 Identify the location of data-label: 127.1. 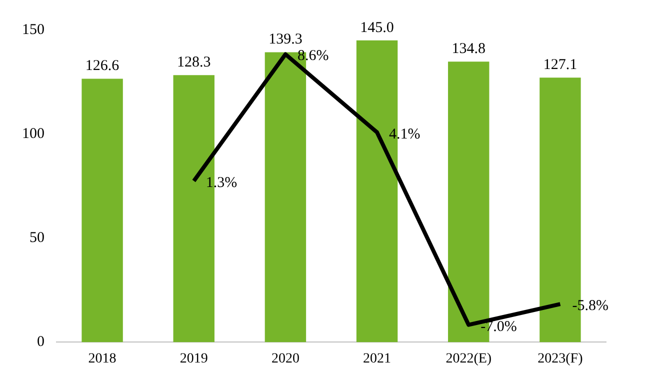
(560, 65).